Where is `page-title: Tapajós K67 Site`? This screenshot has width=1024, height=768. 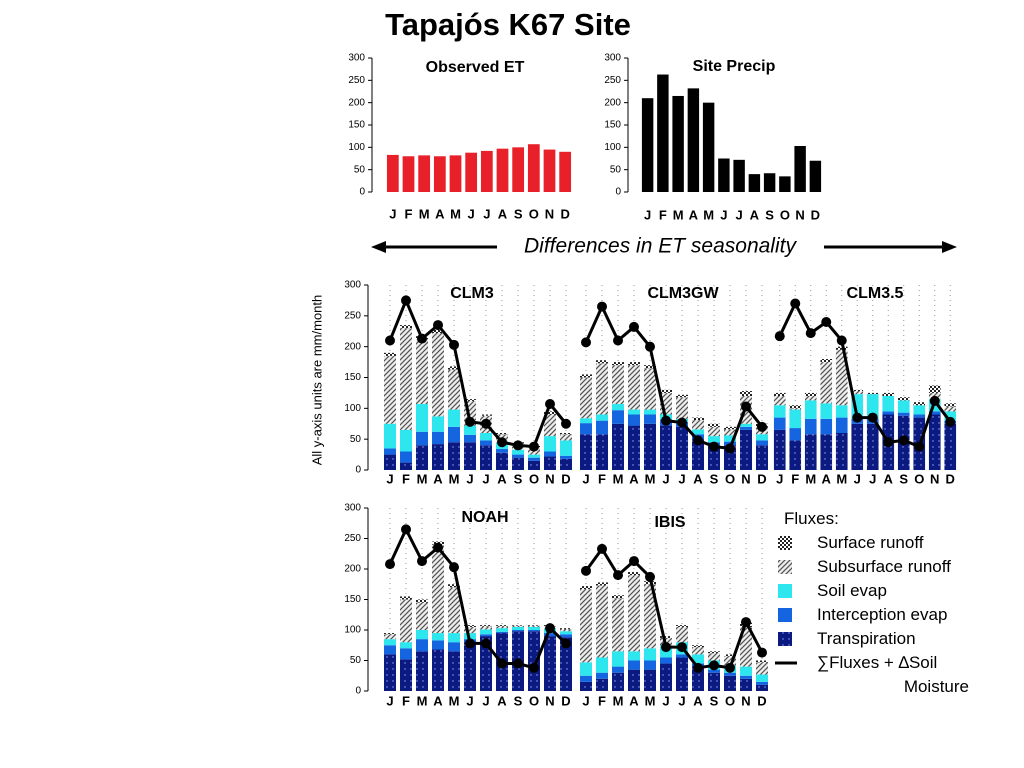
page-title: Tapajós K67 Site is located at coordinates (508, 24).